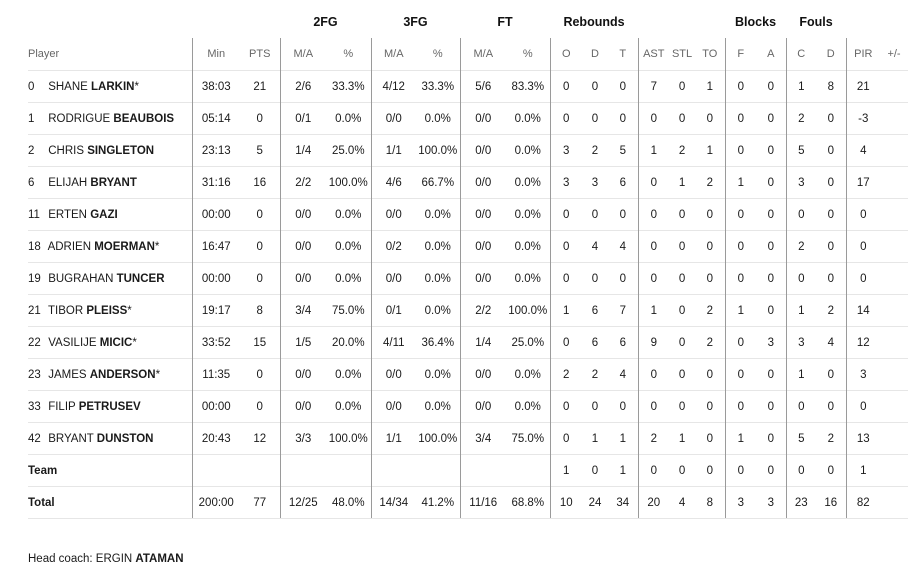 The image size is (923, 582). I want to click on player-cell: 42 BRYANT DUNSTON, so click(110, 438).